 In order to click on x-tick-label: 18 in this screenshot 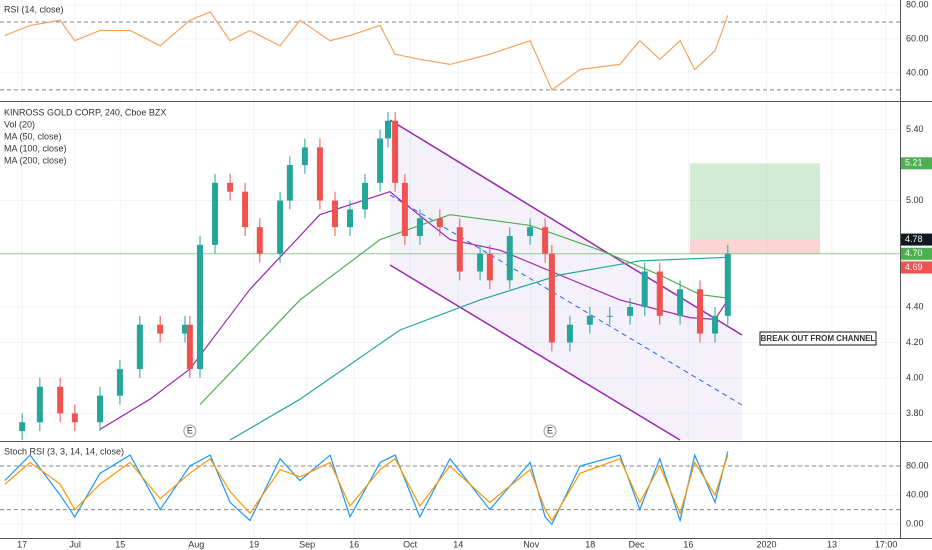, I will do `click(590, 544)`.